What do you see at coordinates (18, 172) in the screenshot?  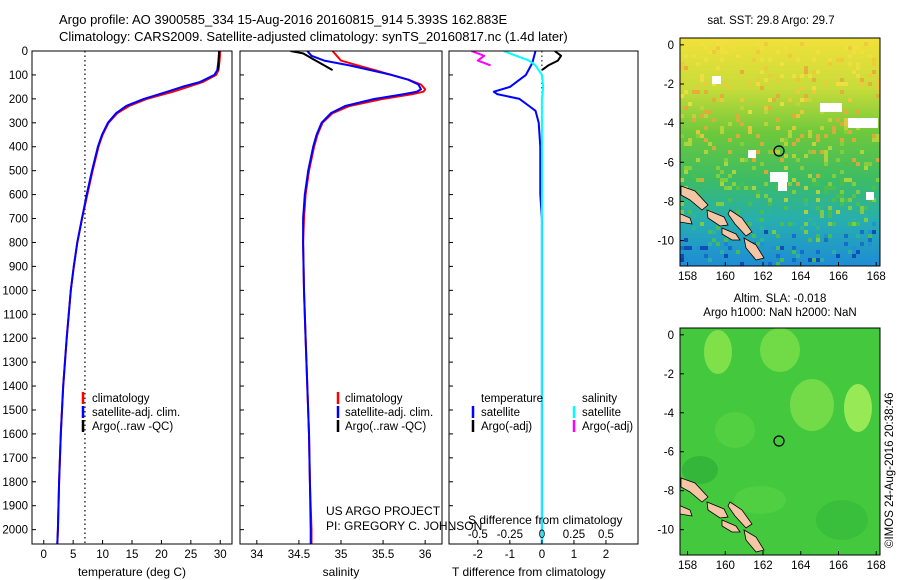 I see `depth-tick-label: 500` at bounding box center [18, 172].